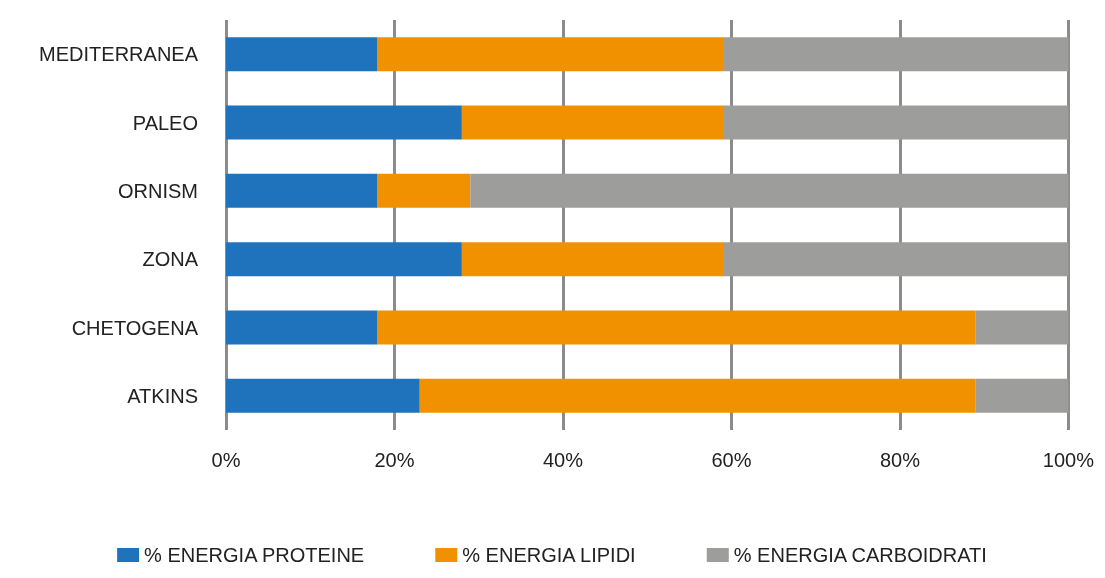  Describe the element at coordinates (135, 327) in the screenshot. I see `y-tick-label: CHETOGENA` at that location.